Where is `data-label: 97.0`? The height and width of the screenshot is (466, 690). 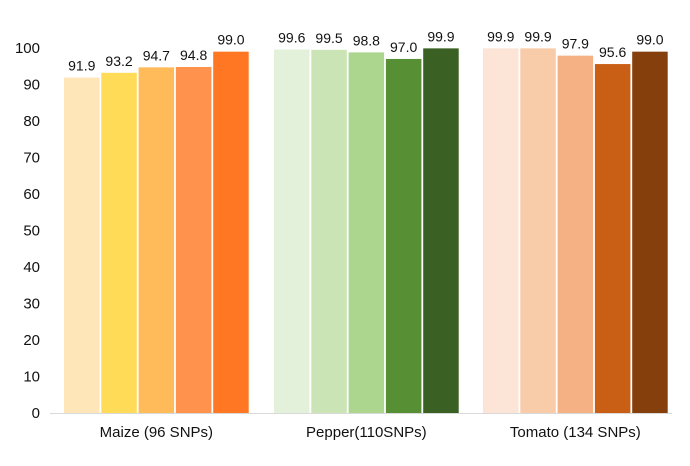 data-label: 97.0 is located at coordinates (403, 47).